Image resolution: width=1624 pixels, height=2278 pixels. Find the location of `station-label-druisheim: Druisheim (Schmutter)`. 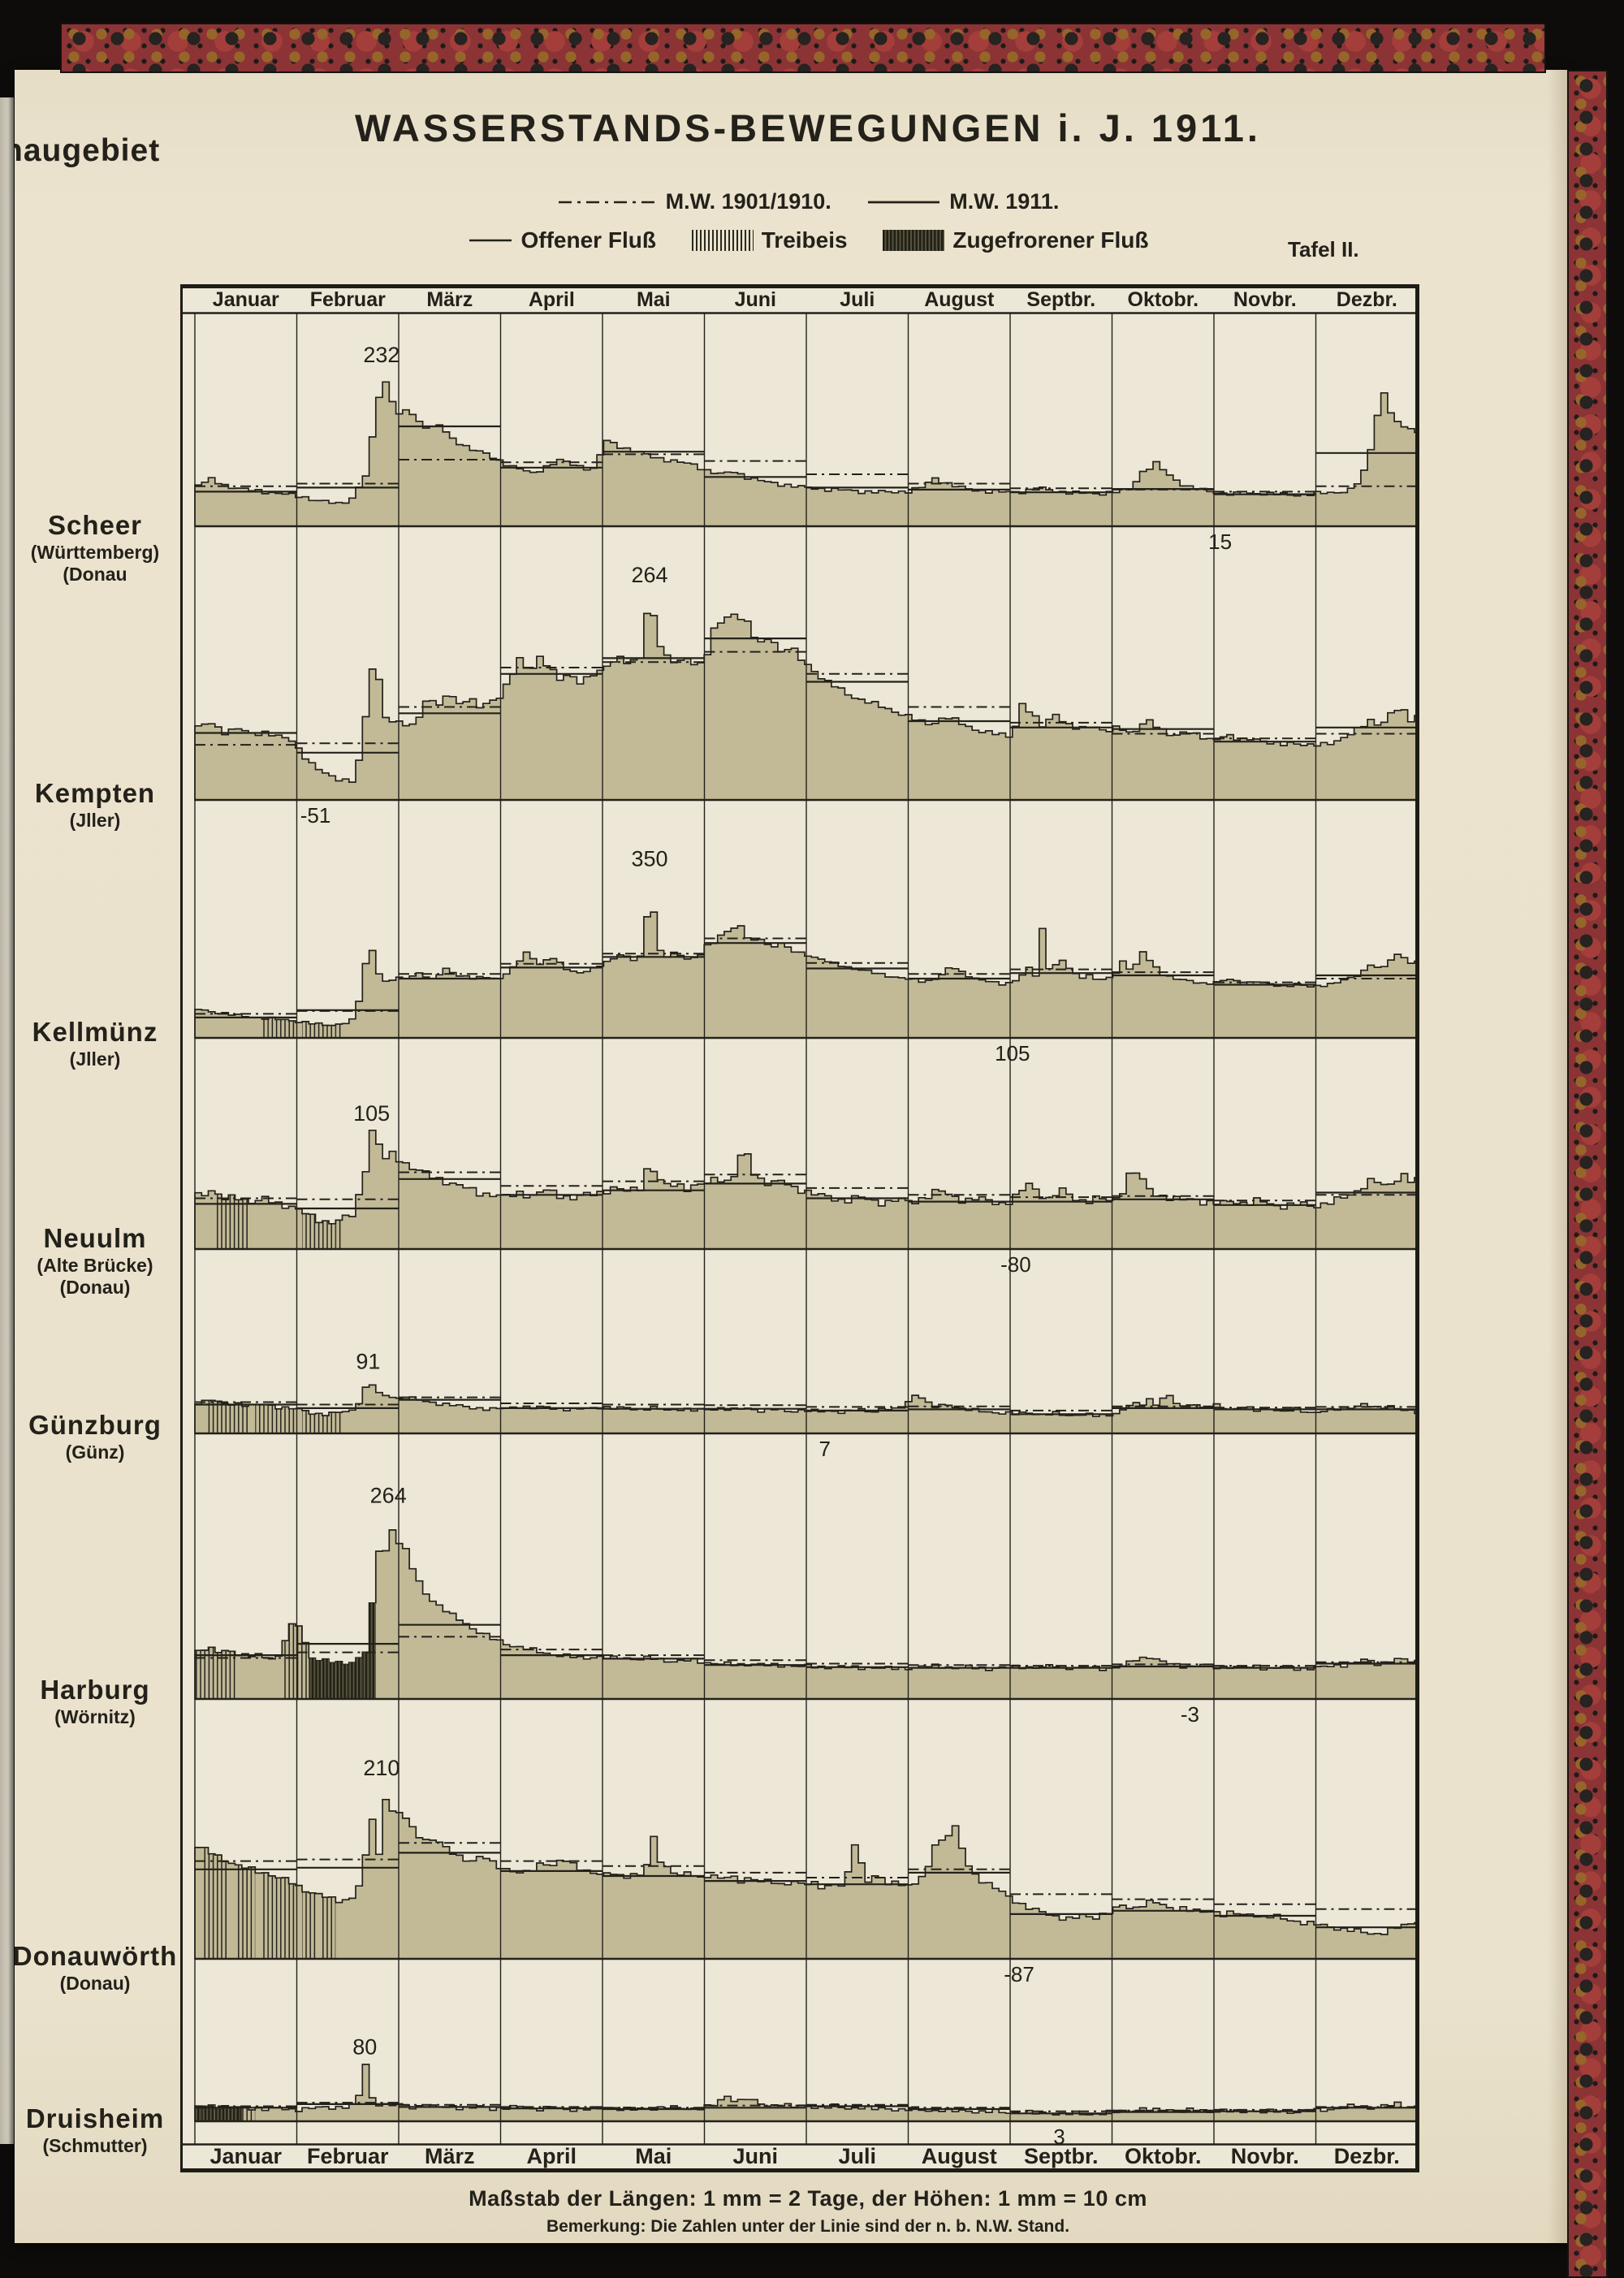

station-label-druisheim: Druisheim (Schmutter) is located at coordinates (108, 2130).